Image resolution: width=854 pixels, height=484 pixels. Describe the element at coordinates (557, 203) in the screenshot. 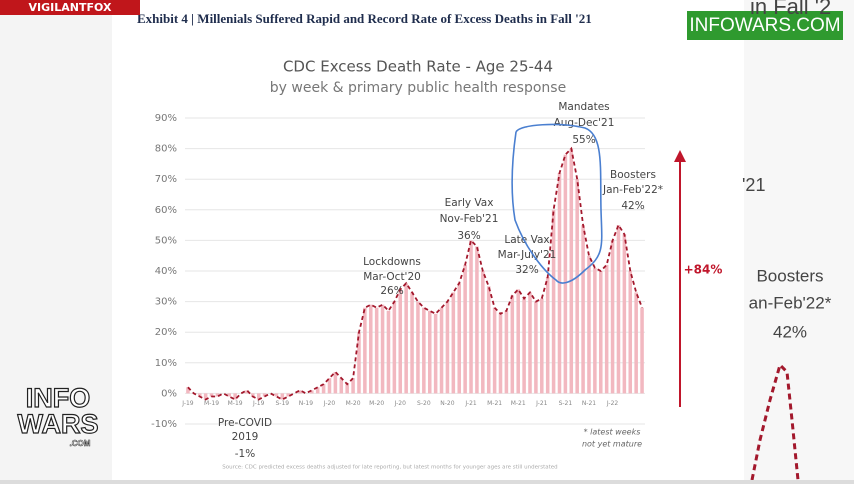

I see `hand-drawn-circle` at that location.